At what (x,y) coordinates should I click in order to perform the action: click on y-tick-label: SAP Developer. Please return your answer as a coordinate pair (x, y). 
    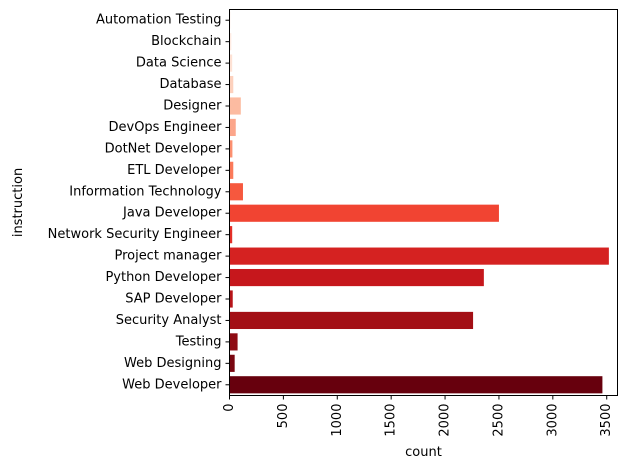
    Looking at the image, I should click on (173, 299).